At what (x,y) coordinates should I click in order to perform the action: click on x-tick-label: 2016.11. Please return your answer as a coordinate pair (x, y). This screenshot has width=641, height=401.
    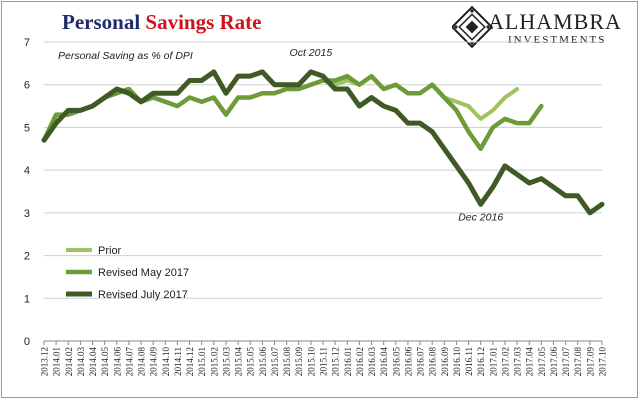
    Looking at the image, I should click on (469, 361).